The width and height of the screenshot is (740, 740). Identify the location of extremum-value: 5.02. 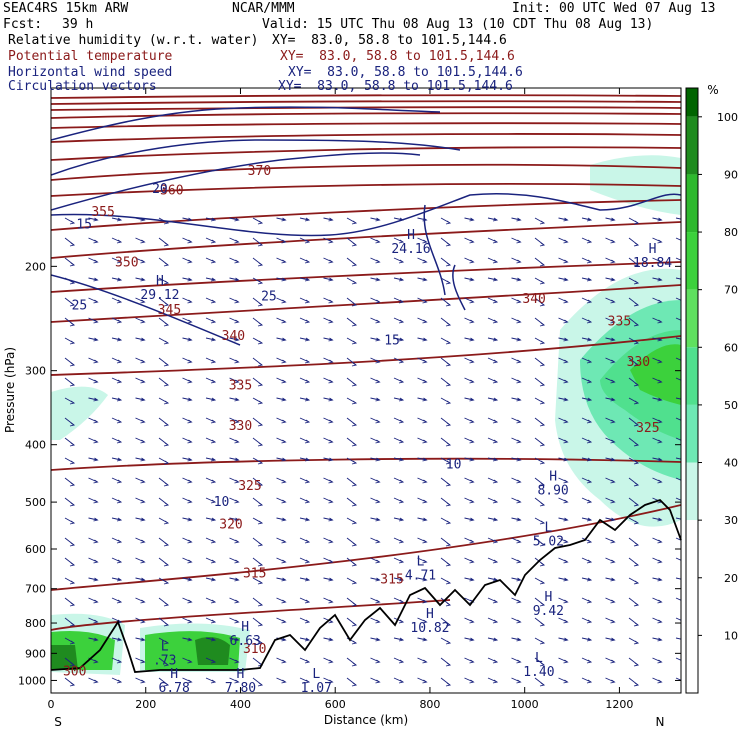
(548, 541).